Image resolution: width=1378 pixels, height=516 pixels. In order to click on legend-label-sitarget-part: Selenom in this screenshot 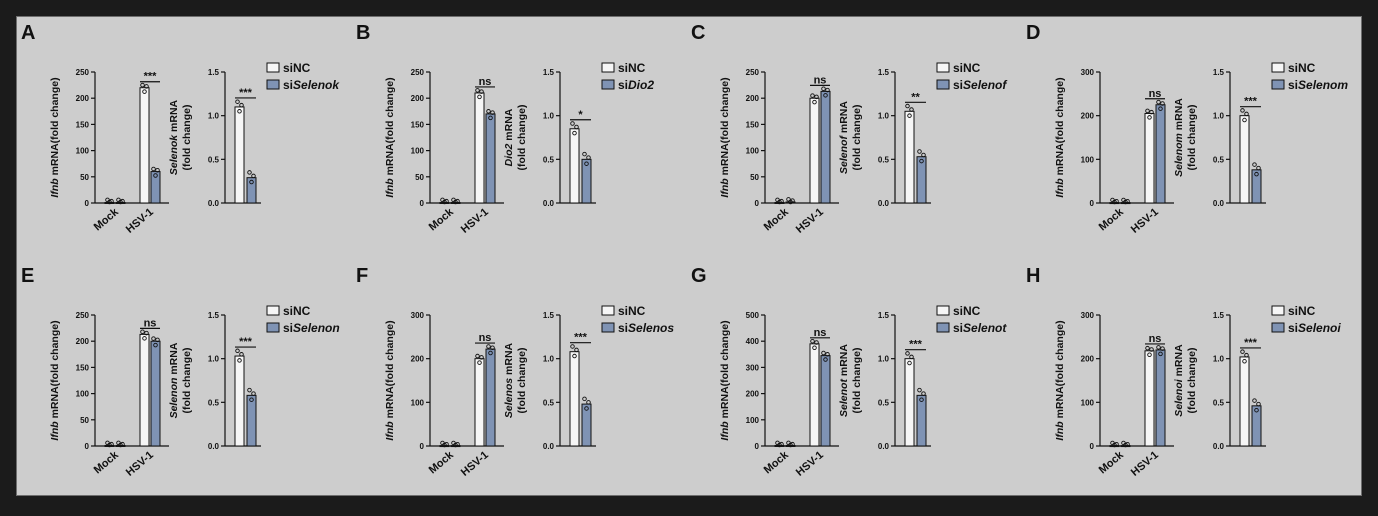, I will do `click(1323, 85)`.